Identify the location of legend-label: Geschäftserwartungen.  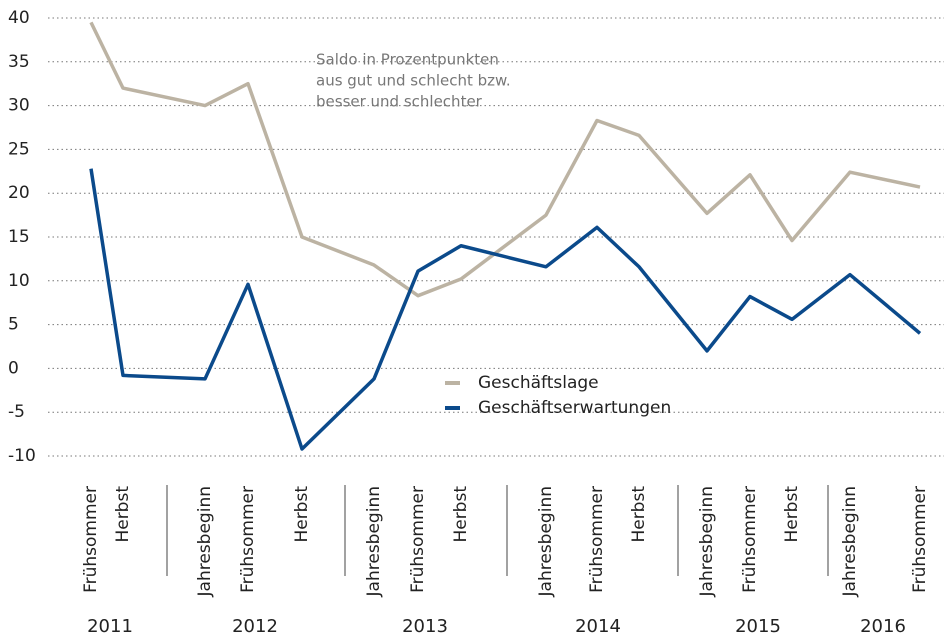
(574, 408).